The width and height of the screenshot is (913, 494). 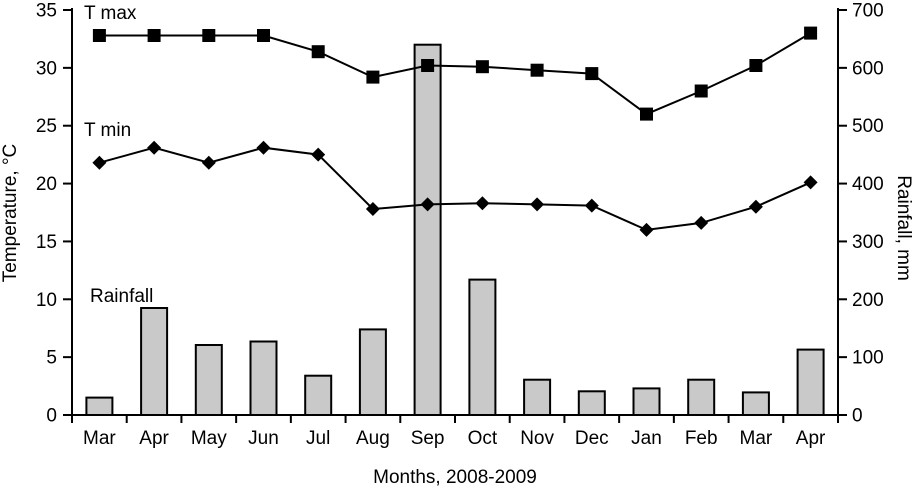 I want to click on tmin-line, so click(x=455, y=188).